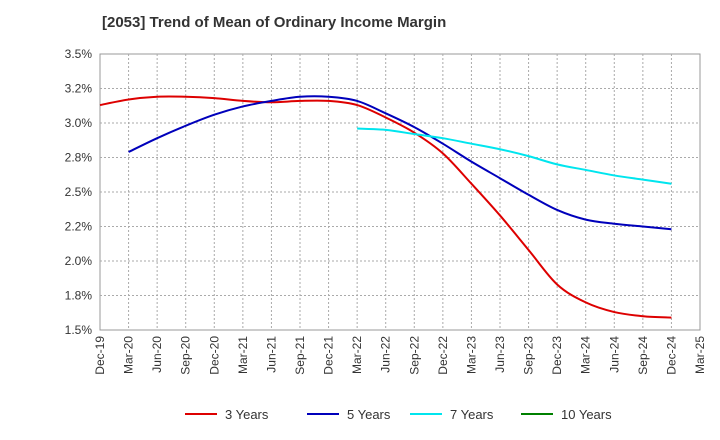 This screenshot has height=440, width=720. Describe the element at coordinates (129, 355) in the screenshot. I see `x-tick-label: Mar-20` at that location.